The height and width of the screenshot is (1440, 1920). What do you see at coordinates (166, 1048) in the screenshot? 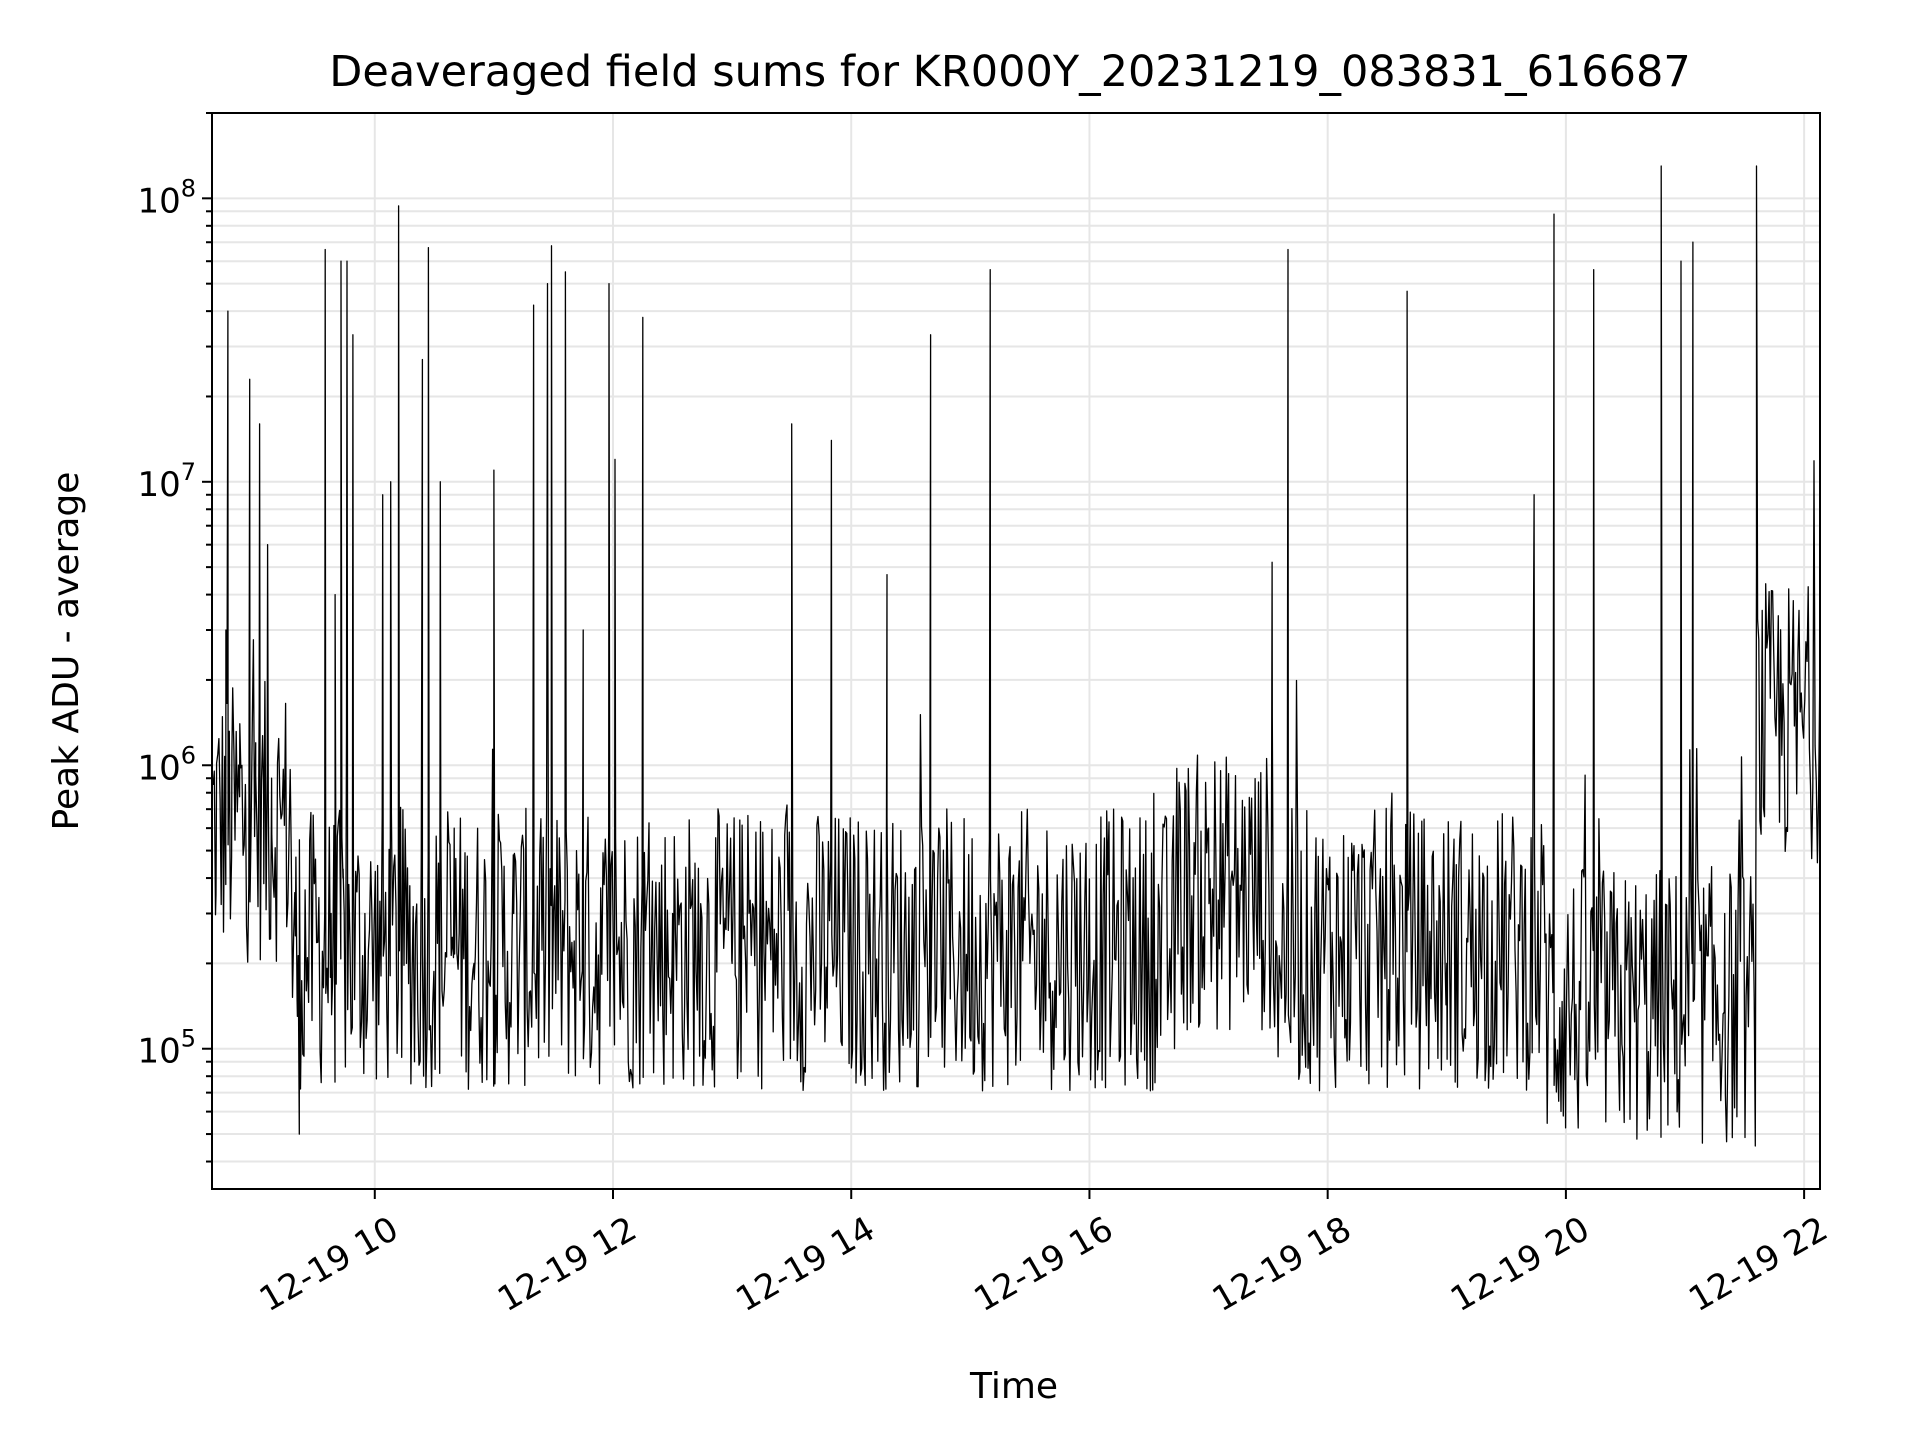
I see `y-tick-label: 10⁵` at bounding box center [166, 1048].